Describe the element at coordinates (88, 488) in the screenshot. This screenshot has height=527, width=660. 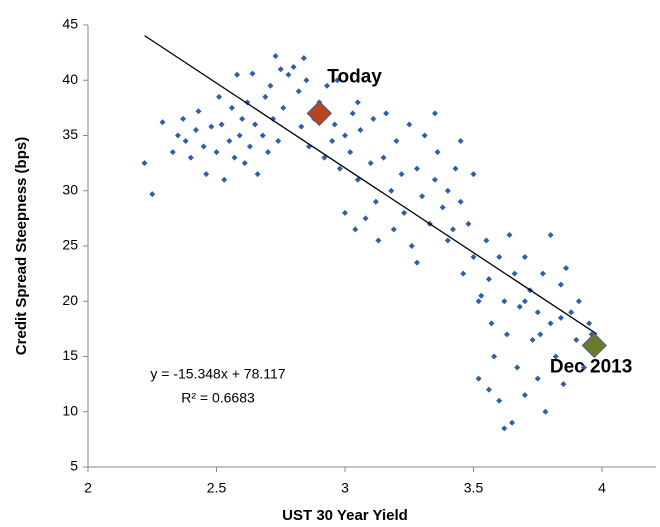
I see `x-tick-label: 2` at that location.